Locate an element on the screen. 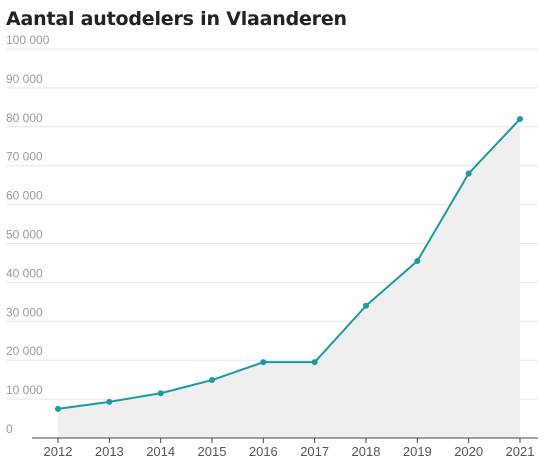 The width and height of the screenshot is (552, 462). x-tick-label: 2014 is located at coordinates (160, 451).